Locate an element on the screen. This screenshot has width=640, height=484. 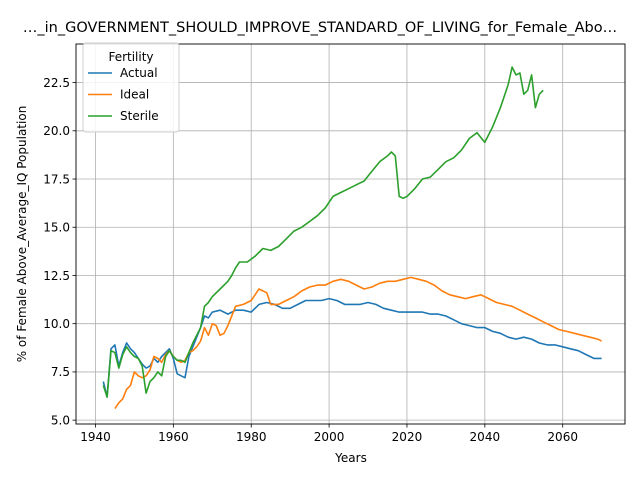
y-tick-label: 20.0 is located at coordinates (56, 131).